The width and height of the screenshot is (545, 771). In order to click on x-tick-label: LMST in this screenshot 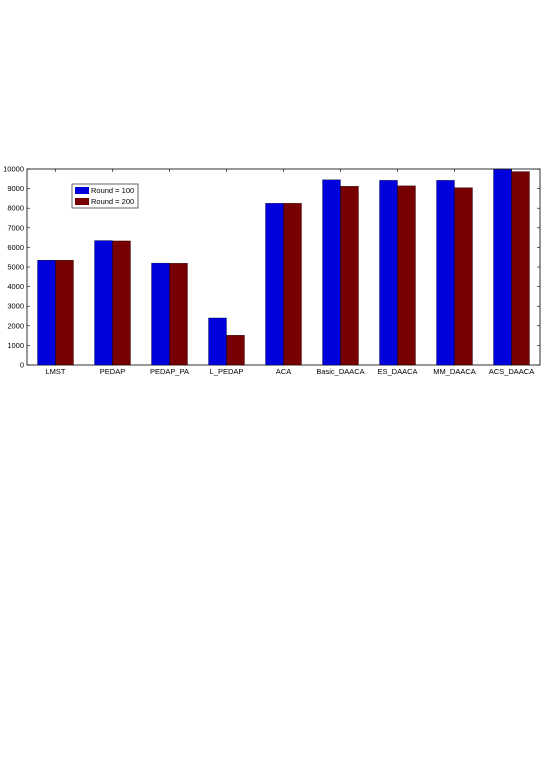, I will do `click(55, 371)`.